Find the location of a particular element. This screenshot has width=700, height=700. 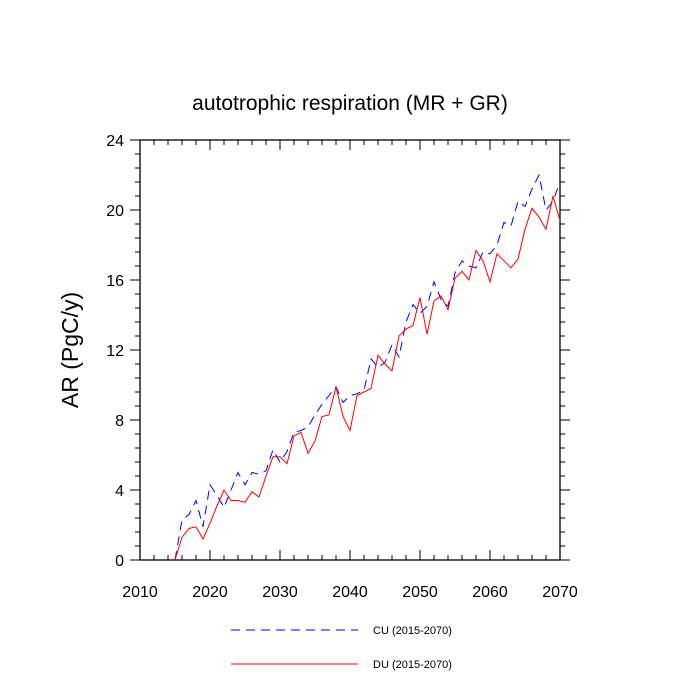

y-axis-label: AR (PgC/y) is located at coordinates (70, 350).